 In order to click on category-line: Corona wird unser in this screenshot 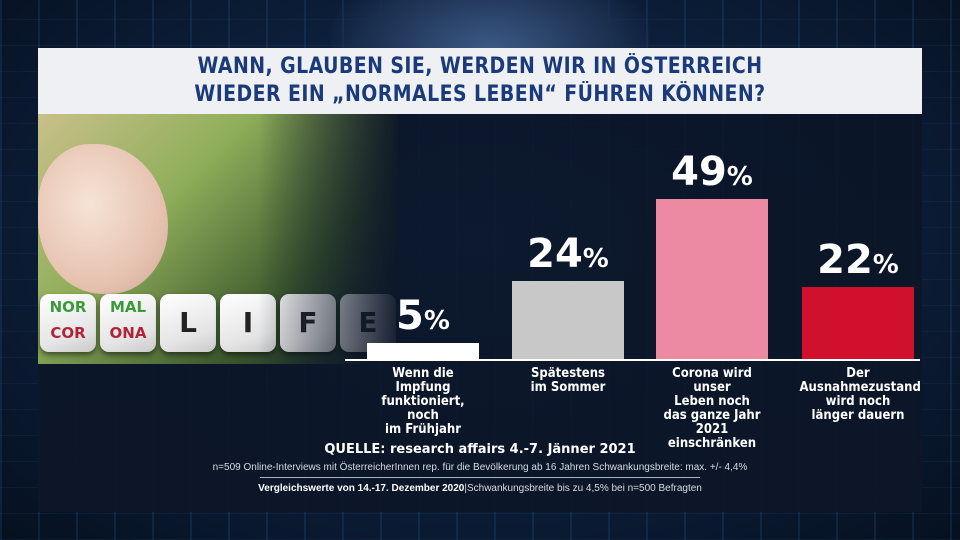, I will do `click(712, 380)`.